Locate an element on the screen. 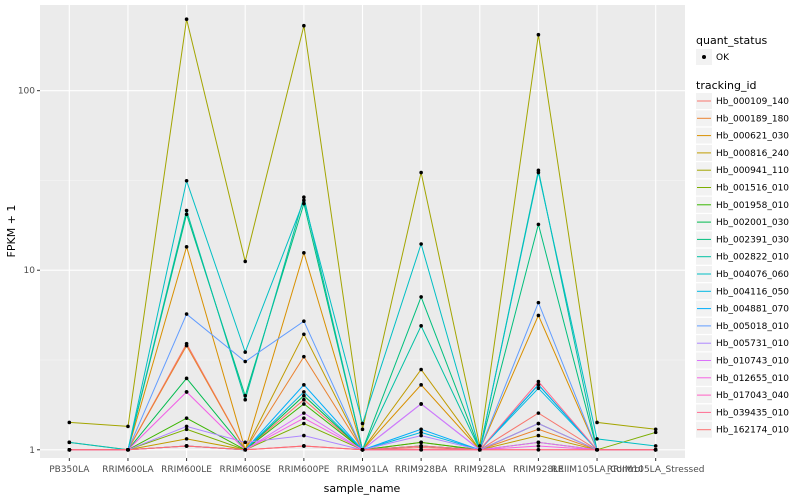  legend-label: Hb_001958_010 is located at coordinates (752, 206).